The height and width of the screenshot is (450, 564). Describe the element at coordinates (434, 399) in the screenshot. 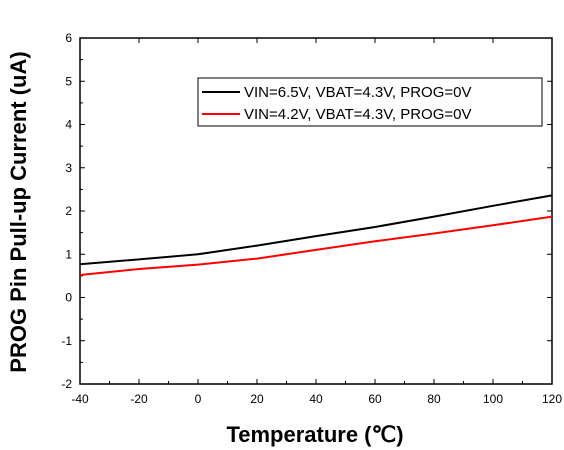

I see `x-tick-label: 80` at that location.